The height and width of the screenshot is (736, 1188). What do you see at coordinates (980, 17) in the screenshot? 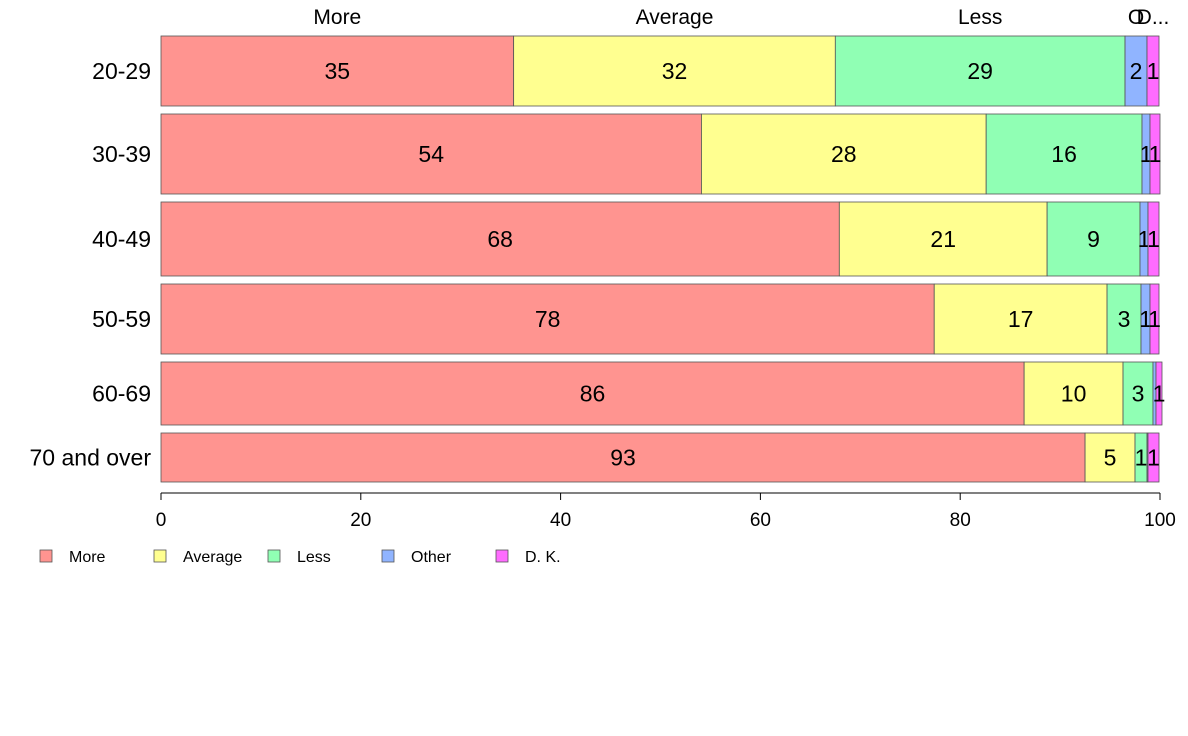
I see `series-top-label: Less` at bounding box center [980, 17].